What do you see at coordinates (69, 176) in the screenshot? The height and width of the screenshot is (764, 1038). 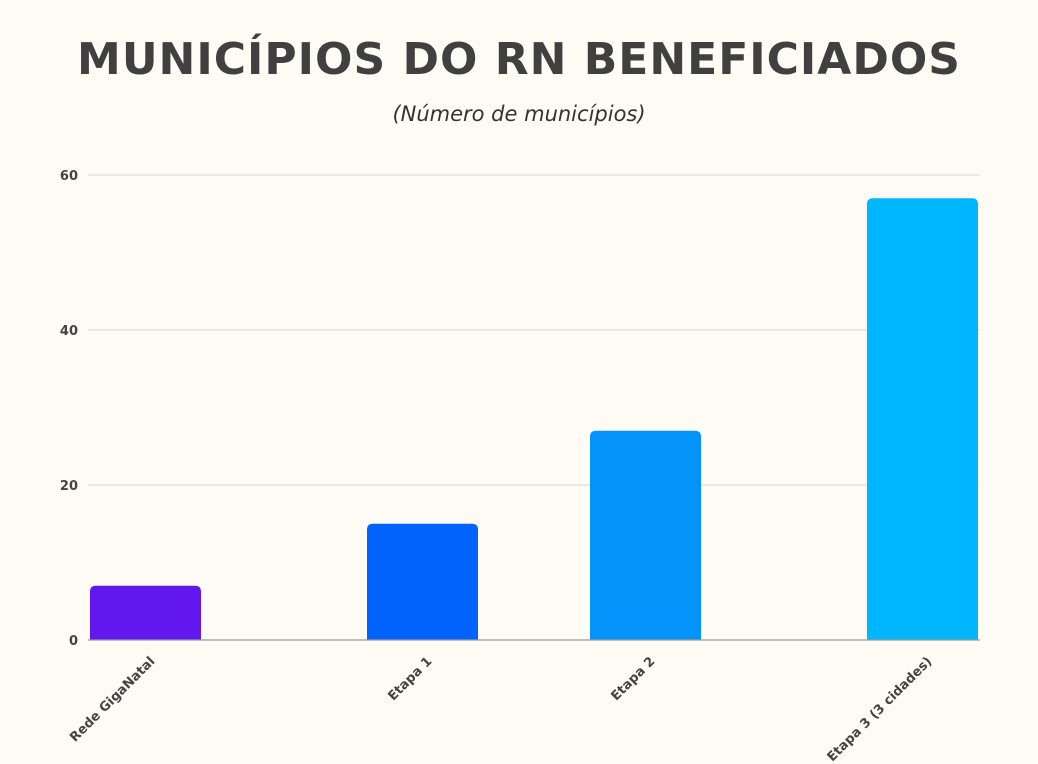 I see `y-tick-label: 60` at bounding box center [69, 176].